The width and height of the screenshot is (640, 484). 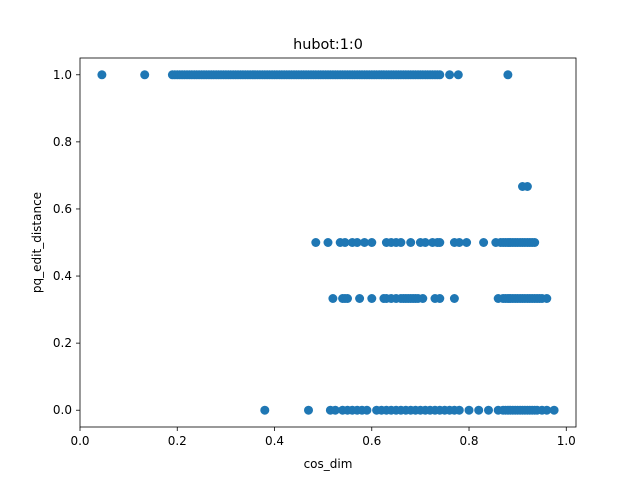 What do you see at coordinates (468, 441) in the screenshot?
I see `x-tick-label: 0.8` at bounding box center [468, 441].